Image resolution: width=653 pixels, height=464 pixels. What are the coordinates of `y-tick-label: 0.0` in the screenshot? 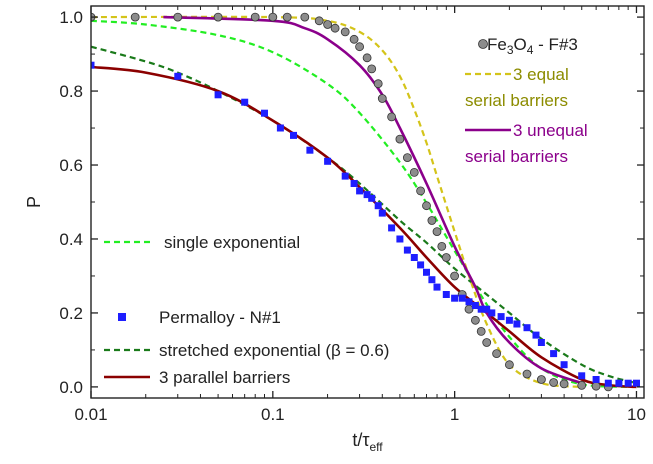 It's located at (71, 387).